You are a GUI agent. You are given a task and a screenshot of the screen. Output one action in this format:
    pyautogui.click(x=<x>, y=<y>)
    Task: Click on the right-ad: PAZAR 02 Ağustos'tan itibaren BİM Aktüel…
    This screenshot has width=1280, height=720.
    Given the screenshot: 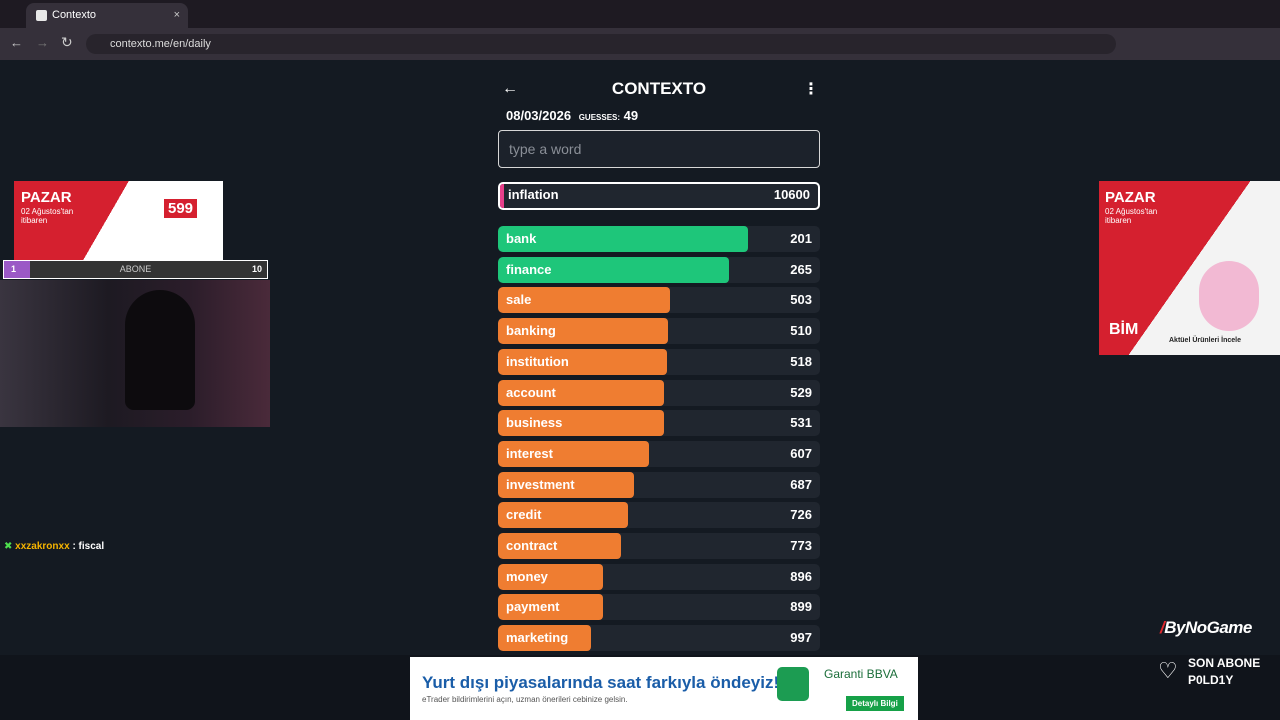 What is the action you would take?
    pyautogui.click(x=1189, y=268)
    